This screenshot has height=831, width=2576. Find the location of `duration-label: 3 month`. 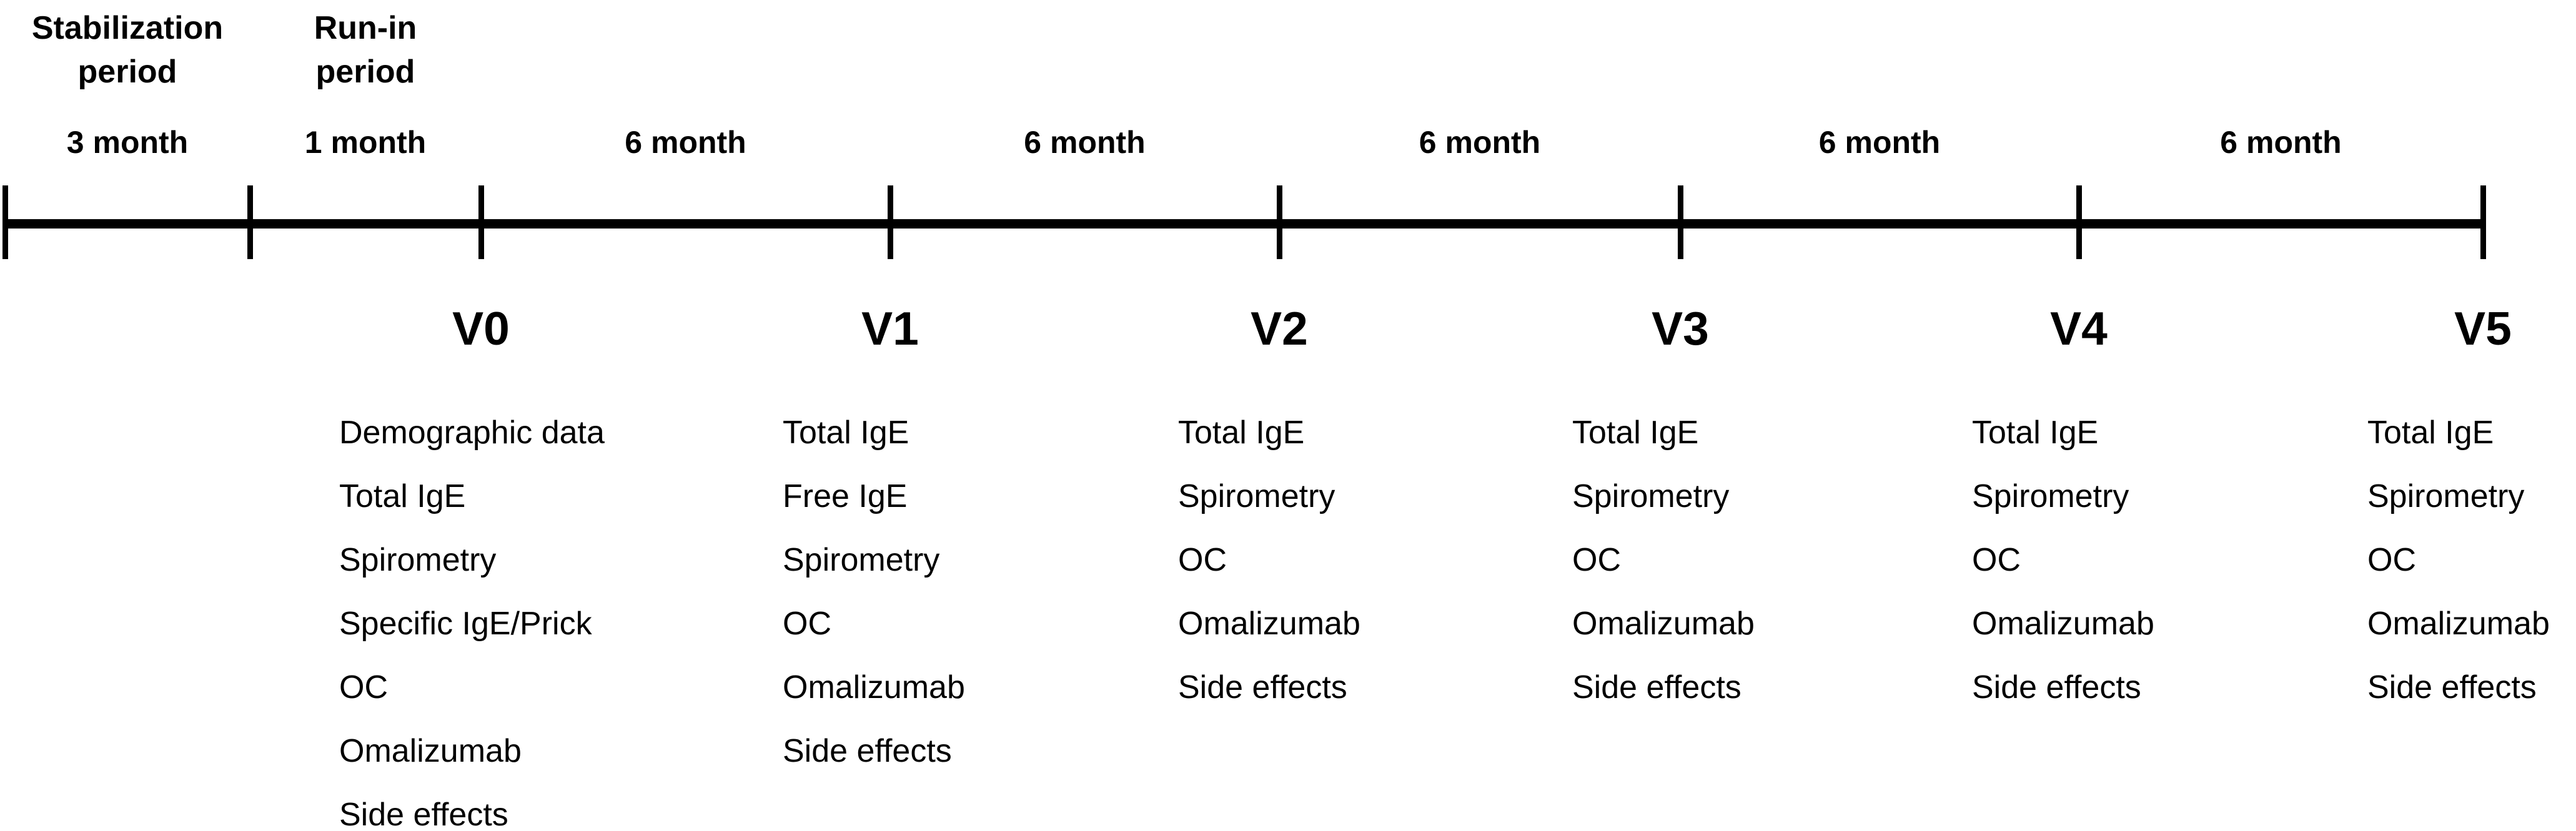

duration-label: 3 month is located at coordinates (127, 142).